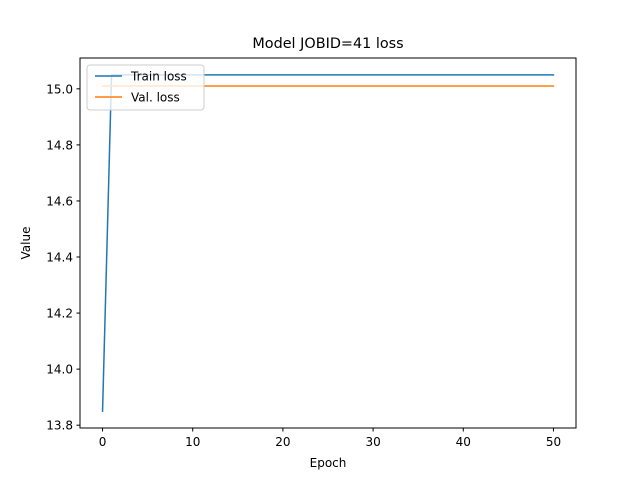 The image size is (640, 480). What do you see at coordinates (282, 442) in the screenshot?
I see `x-tick-label: 20` at bounding box center [282, 442].